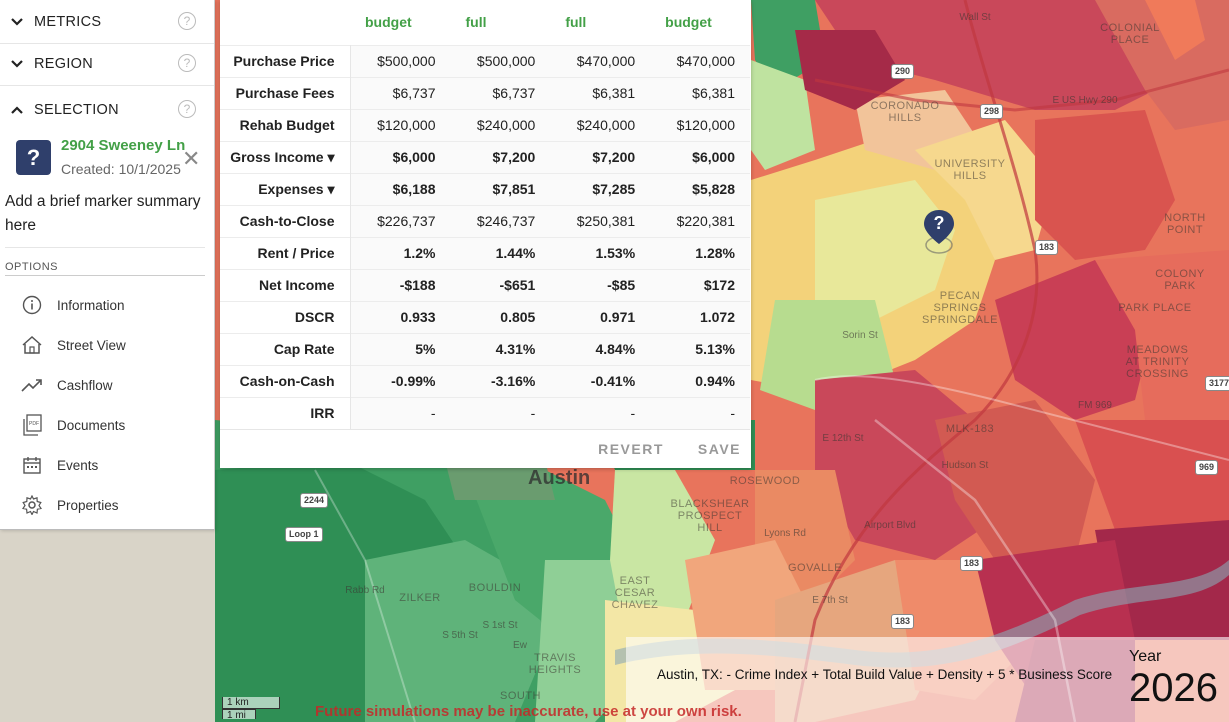  Describe the element at coordinates (107, 110) in the screenshot. I see `section-selection: SELECTION ?` at that location.